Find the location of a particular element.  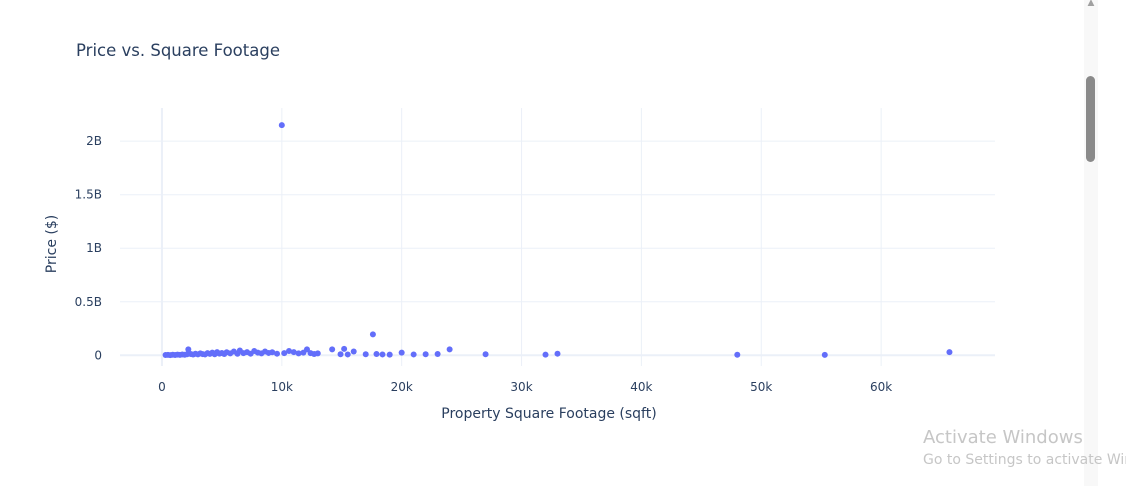

x-tick-label: 30k is located at coordinates (521, 387).